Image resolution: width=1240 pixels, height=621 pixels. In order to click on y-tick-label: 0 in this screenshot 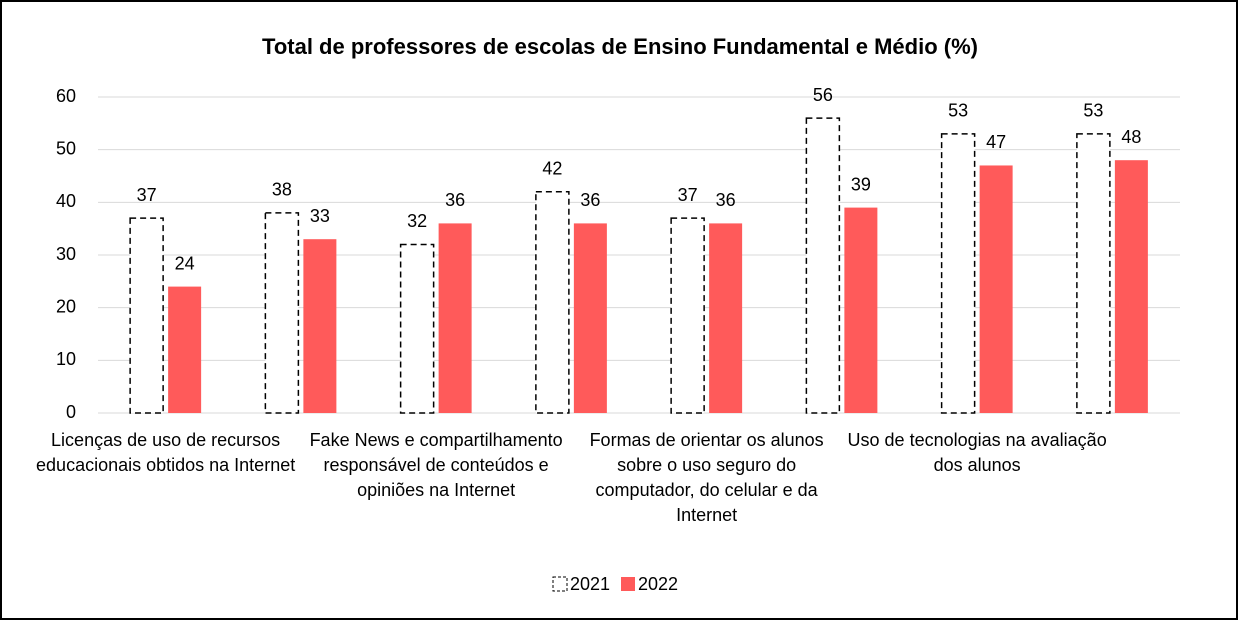, I will do `click(71, 412)`.